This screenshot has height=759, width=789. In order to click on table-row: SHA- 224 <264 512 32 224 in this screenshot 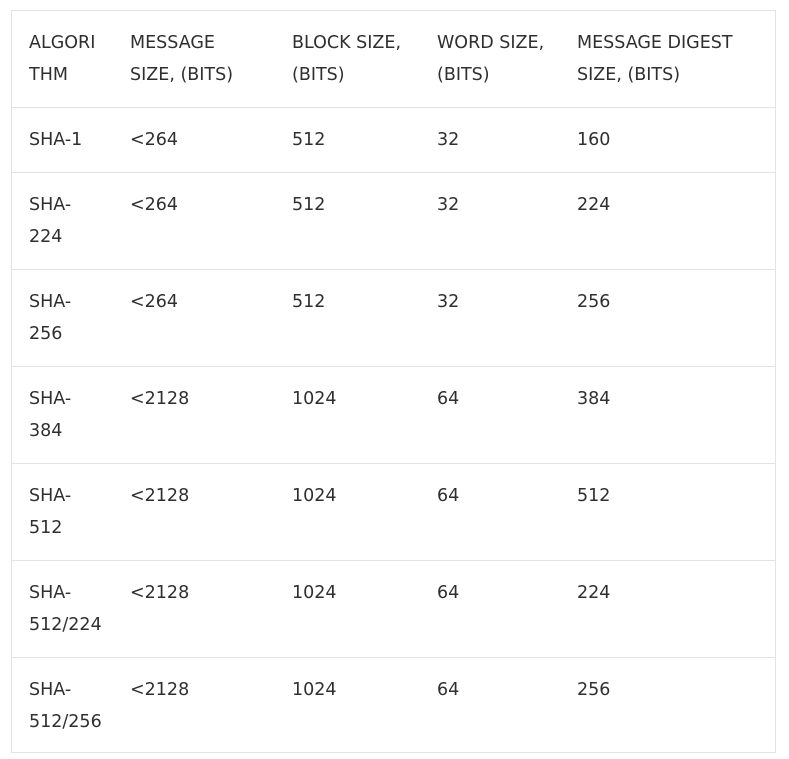, I will do `click(393, 221)`.